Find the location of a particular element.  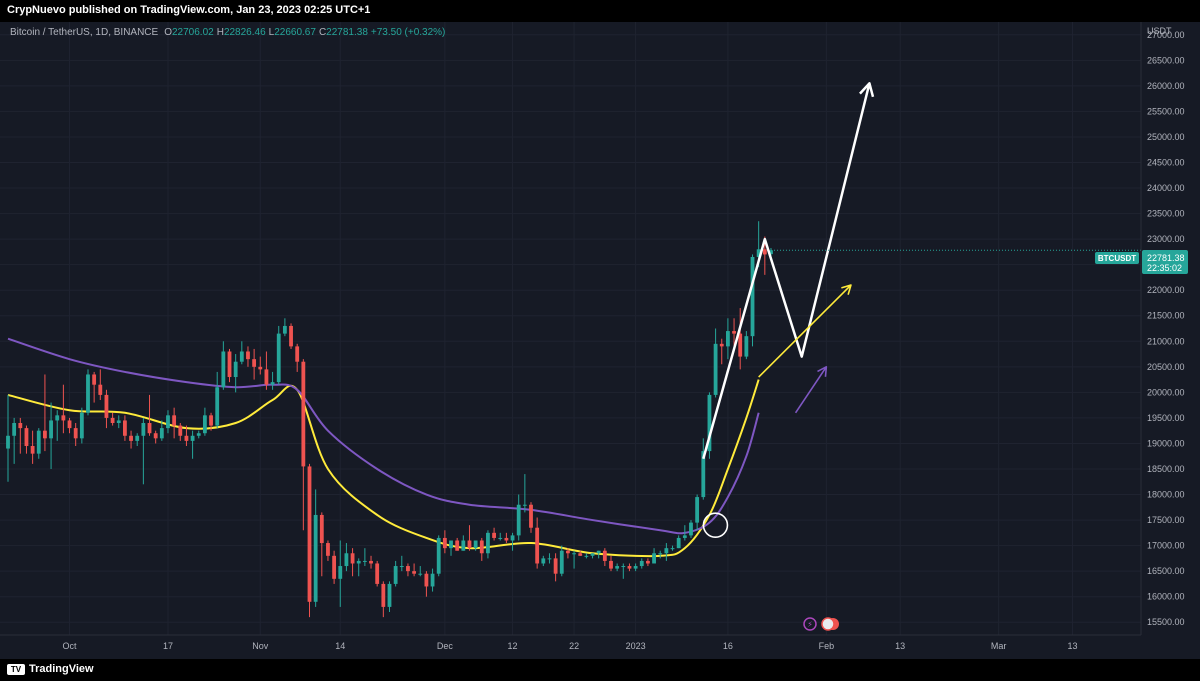

lightning-icon is located at coordinates (810, 624).